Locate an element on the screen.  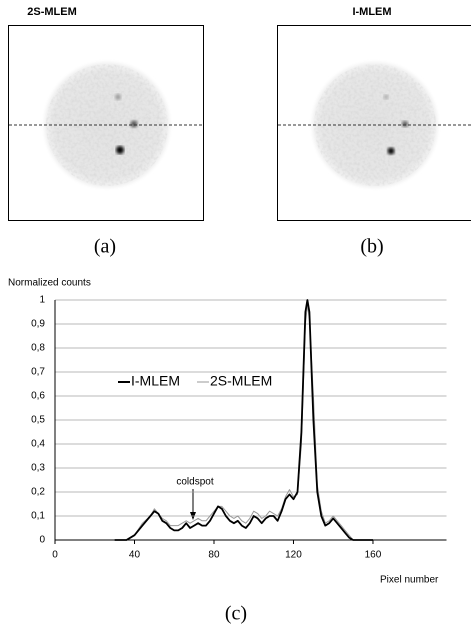
y-tick-label: 0,5 is located at coordinates (38, 420).